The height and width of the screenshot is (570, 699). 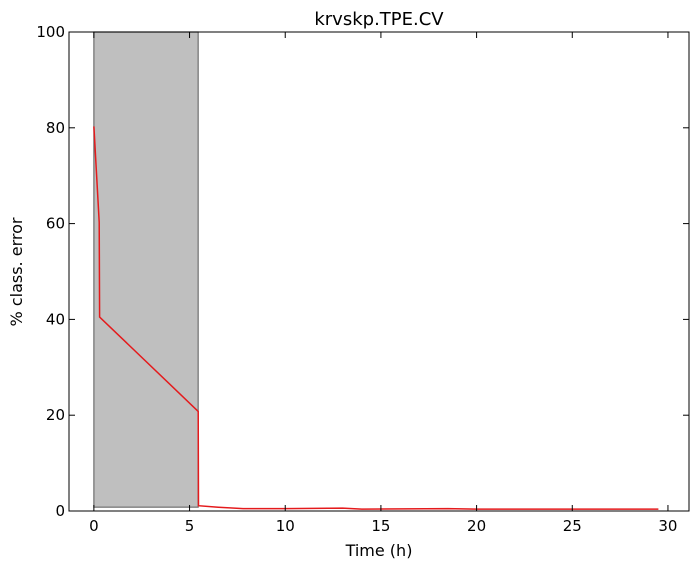 I want to click on y-tick-label: 20, so click(x=55, y=415).